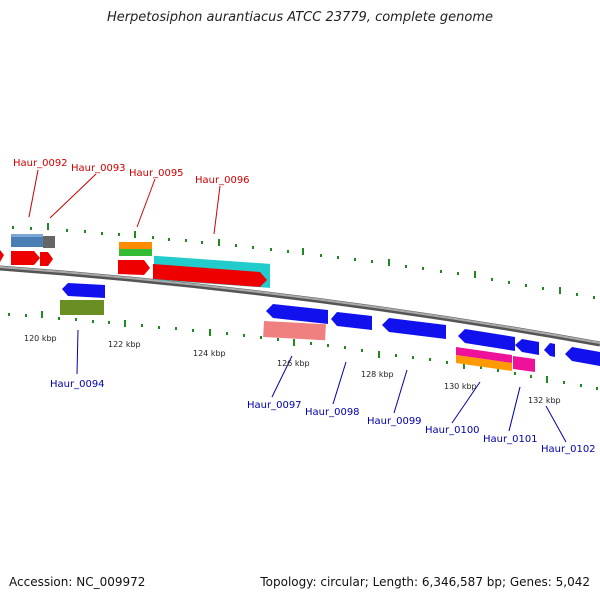  Describe the element at coordinates (414, 328) in the screenshot. I see `gene-haur-0099-arrow` at that location.